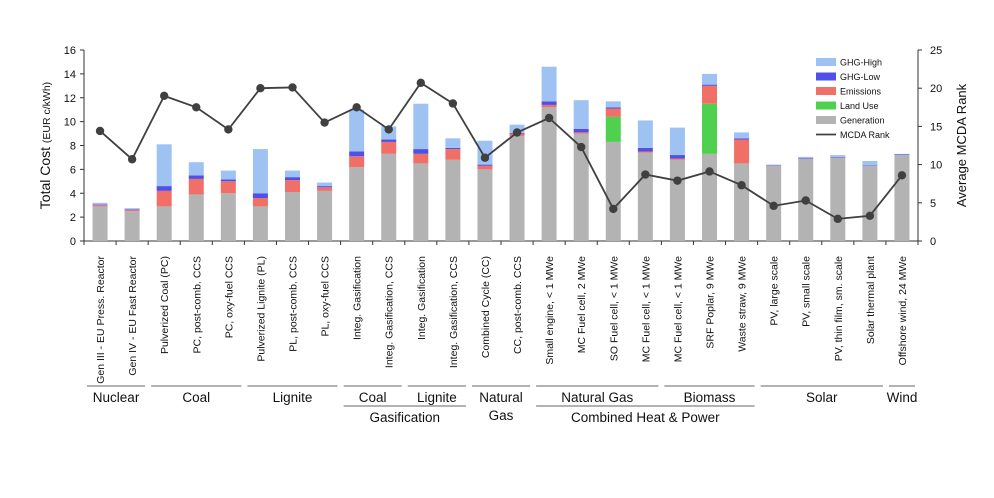 This screenshot has width=994, height=498. I want to click on group-label: Wind, so click(902, 397).